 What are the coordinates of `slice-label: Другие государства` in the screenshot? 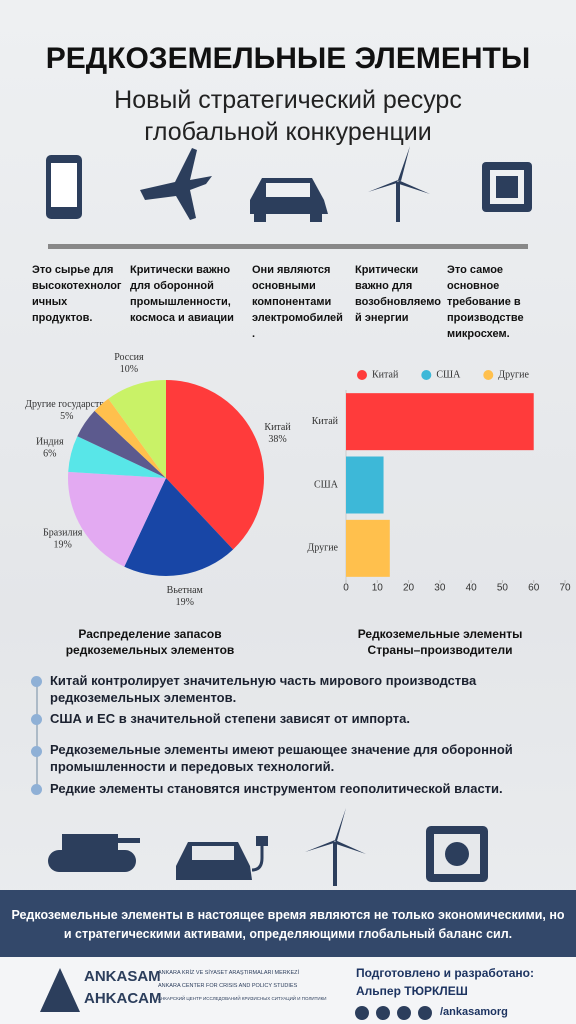 It's located at (67, 404).